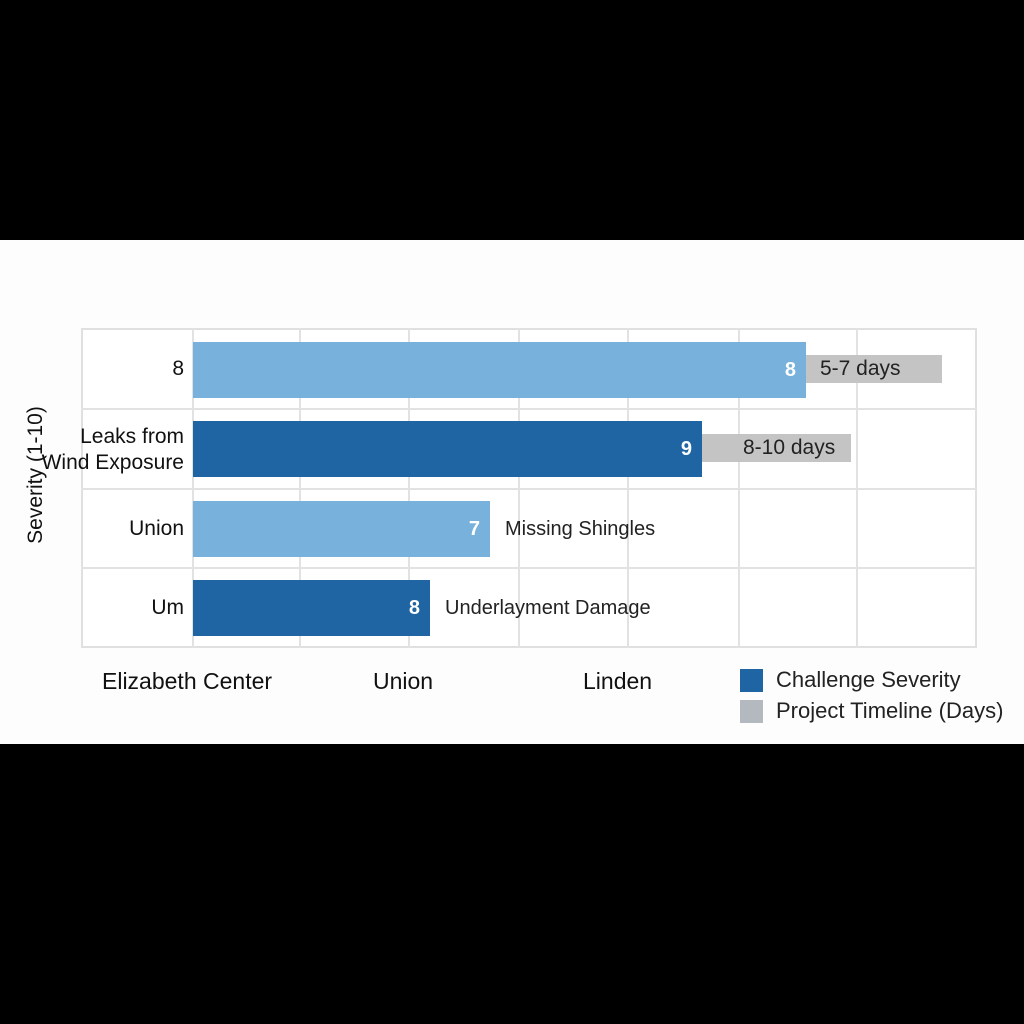 This screenshot has height=1024, width=1024. What do you see at coordinates (178, 368) in the screenshot?
I see `row-label: 8` at bounding box center [178, 368].